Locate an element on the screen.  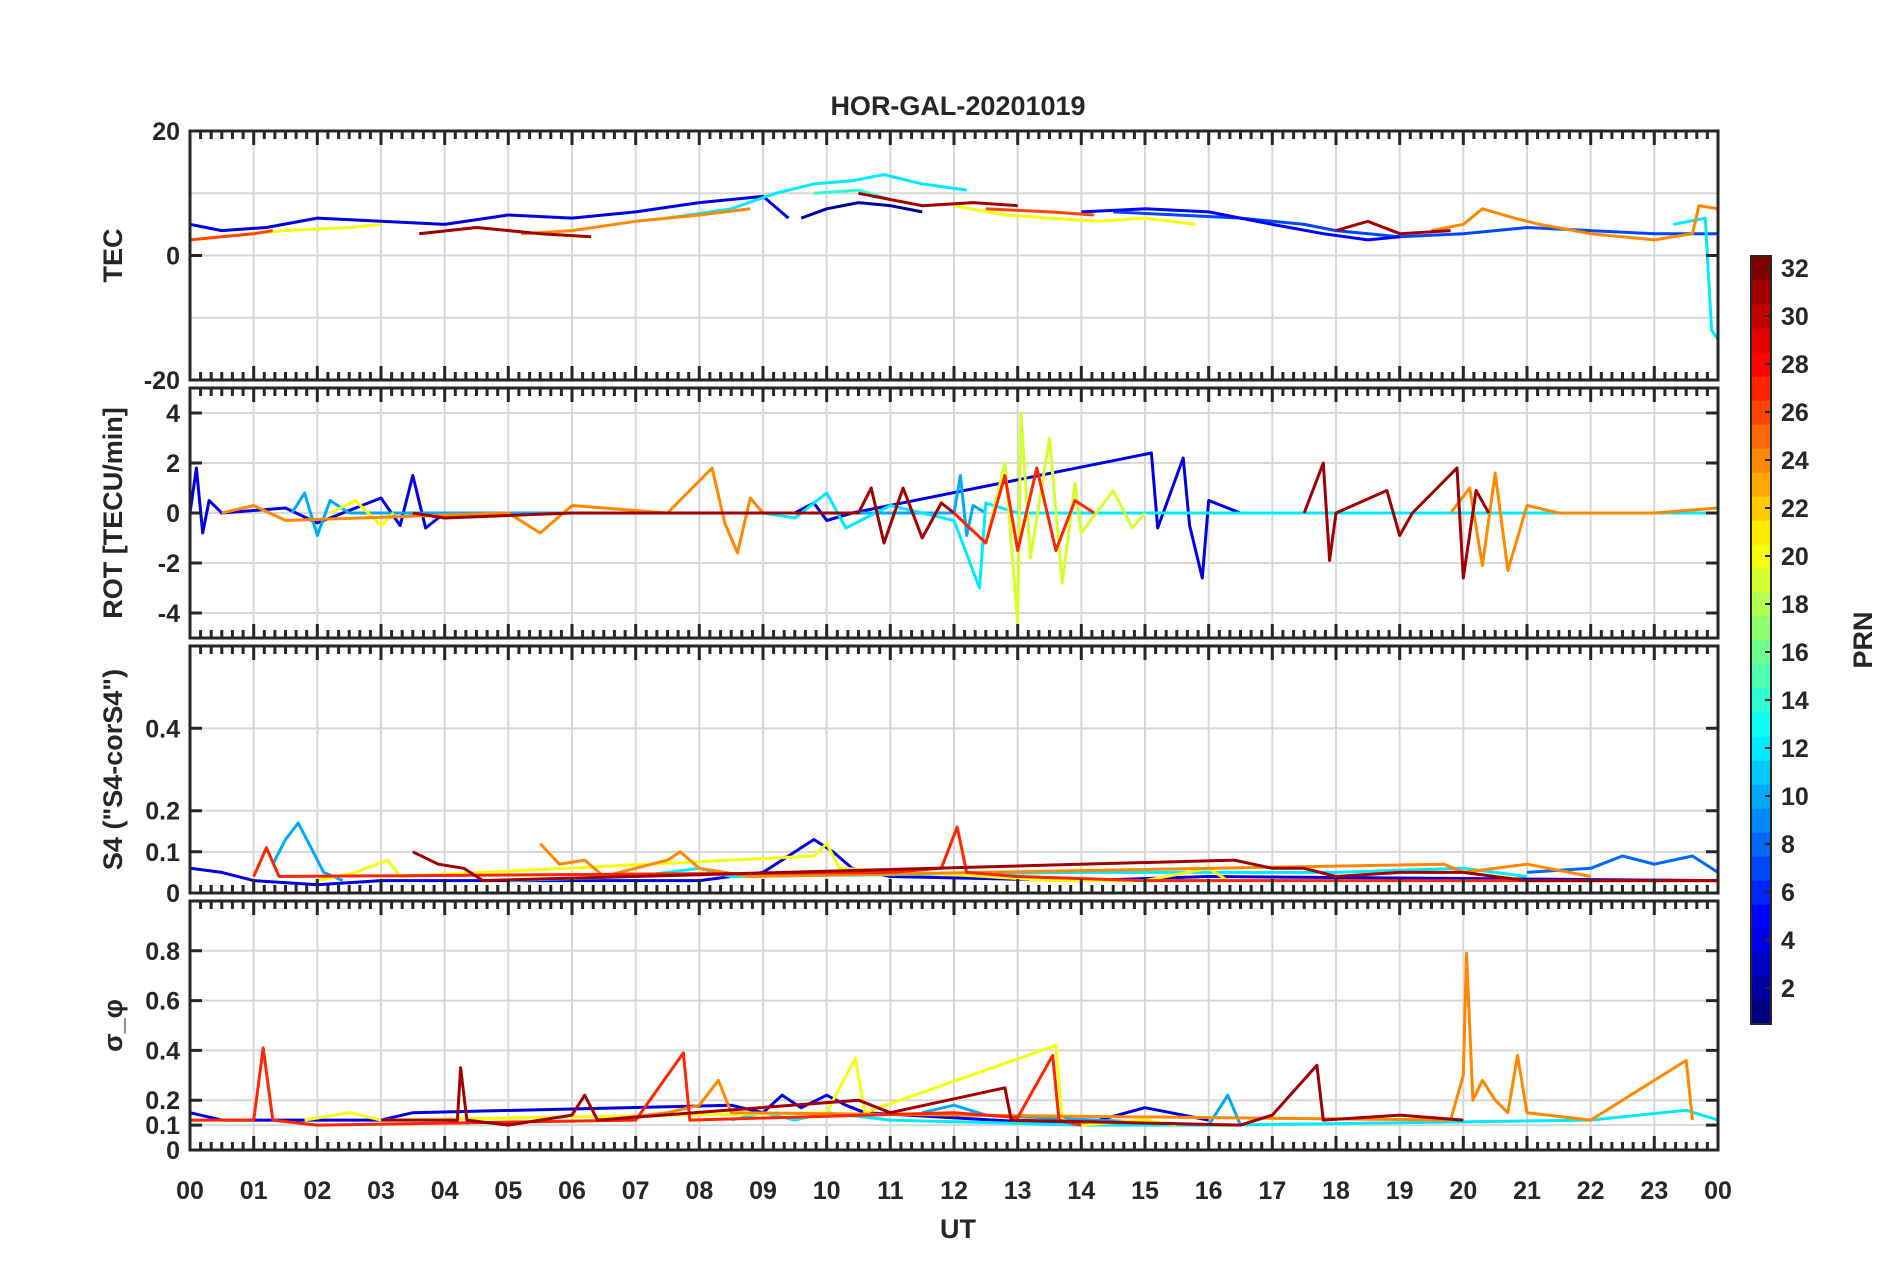
colorbar-tick-label: 30 is located at coordinates (1795, 317).